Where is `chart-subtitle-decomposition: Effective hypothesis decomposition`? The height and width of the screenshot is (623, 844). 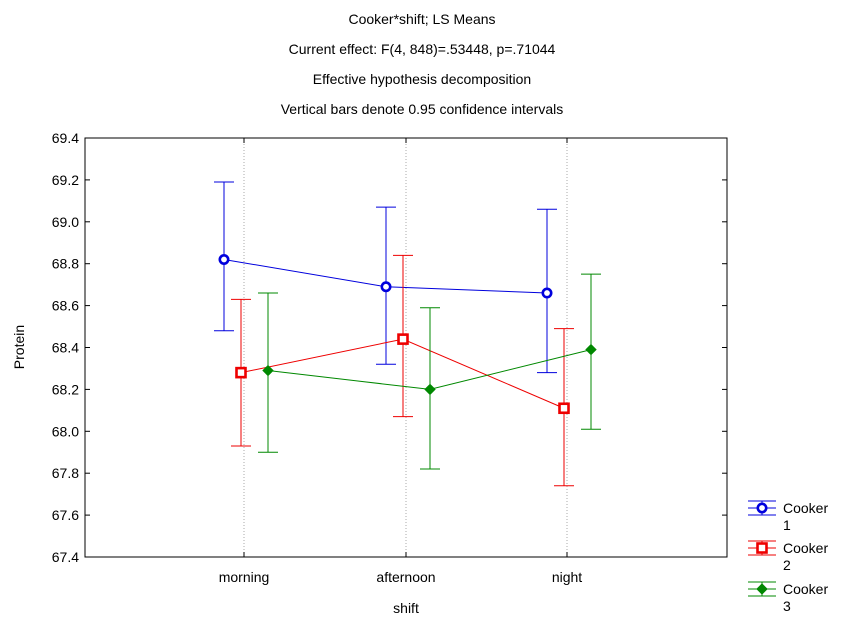 chart-subtitle-decomposition: Effective hypothesis decomposition is located at coordinates (422, 79).